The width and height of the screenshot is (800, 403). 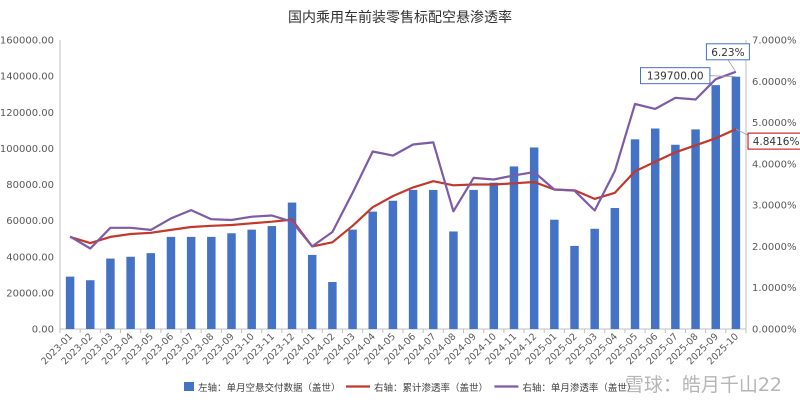 I want to click on right-tick-label: 1.0000%, so click(x=774, y=288).